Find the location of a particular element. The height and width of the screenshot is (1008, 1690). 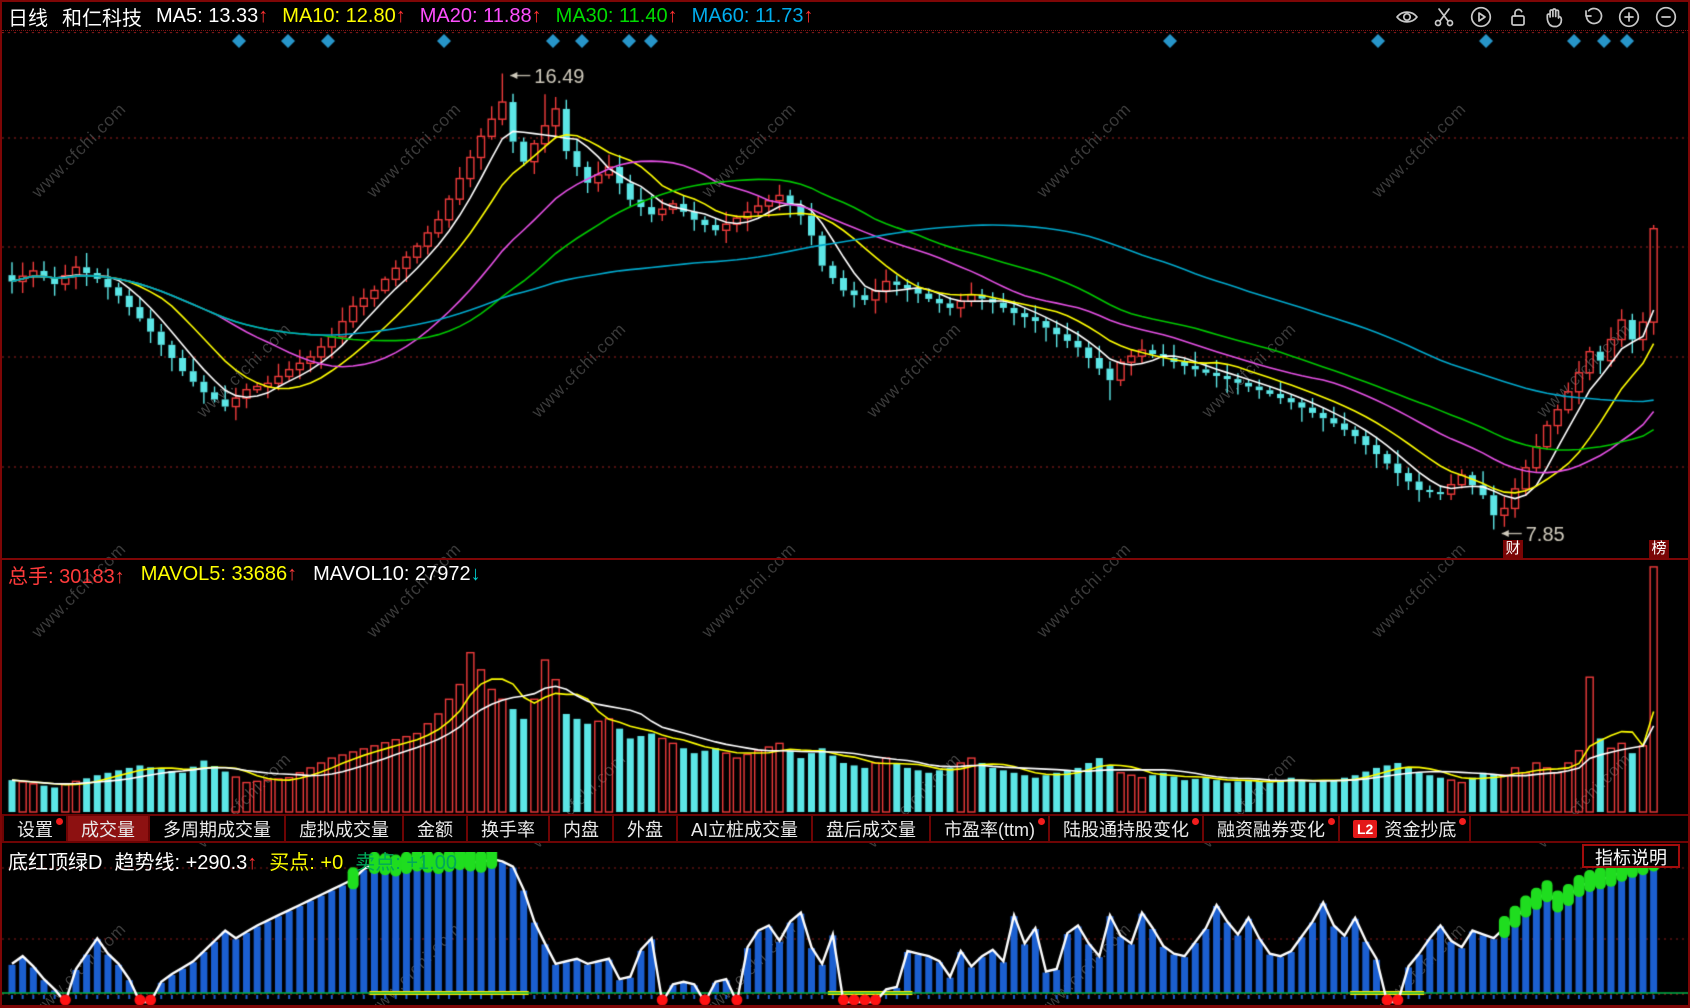

undo-icon is located at coordinates (1592, 17).